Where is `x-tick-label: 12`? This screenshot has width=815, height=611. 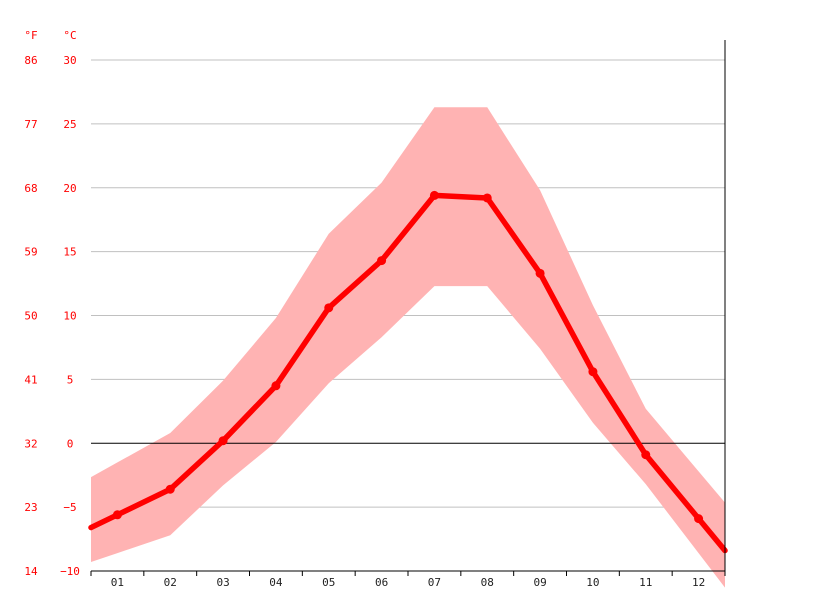 x-tick-label: 12 is located at coordinates (698, 582).